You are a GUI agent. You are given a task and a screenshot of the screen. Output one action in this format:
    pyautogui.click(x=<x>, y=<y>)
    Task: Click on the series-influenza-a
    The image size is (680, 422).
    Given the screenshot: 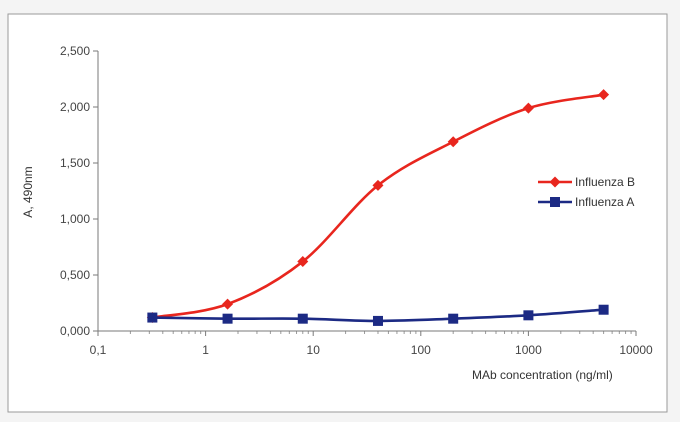 What is the action you would take?
    pyautogui.click(x=378, y=315)
    